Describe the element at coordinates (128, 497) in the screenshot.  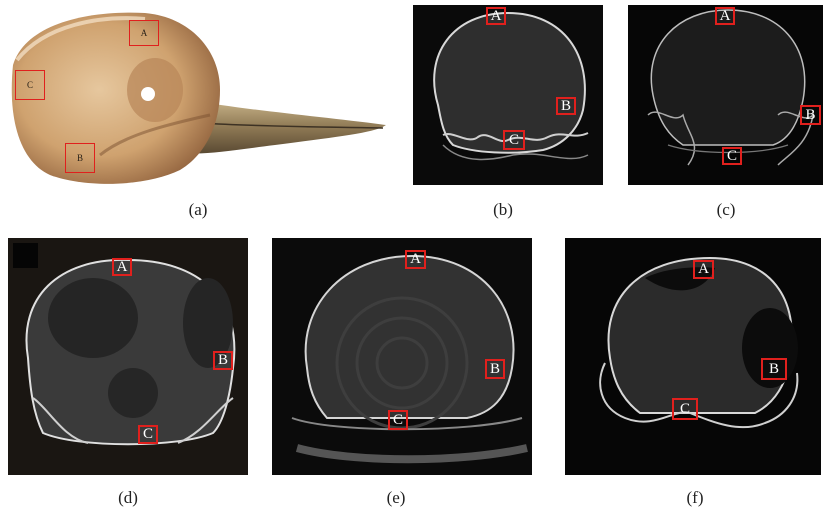
I see `caption-d: (d)` at that location.